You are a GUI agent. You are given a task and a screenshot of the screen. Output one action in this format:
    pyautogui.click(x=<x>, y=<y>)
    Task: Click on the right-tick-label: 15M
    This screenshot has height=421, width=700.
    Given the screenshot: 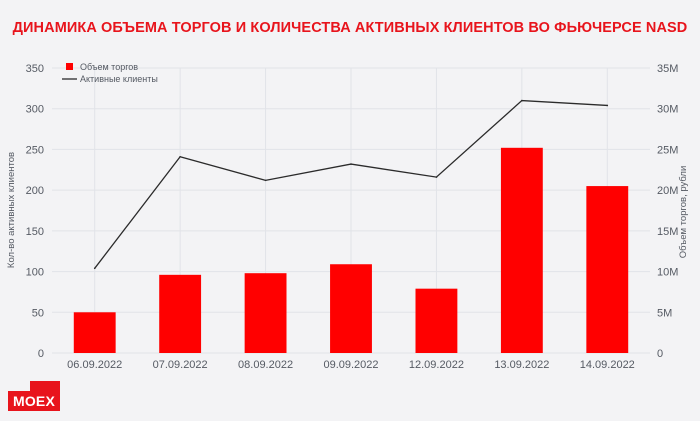 What is the action you would take?
    pyautogui.click(x=667, y=232)
    